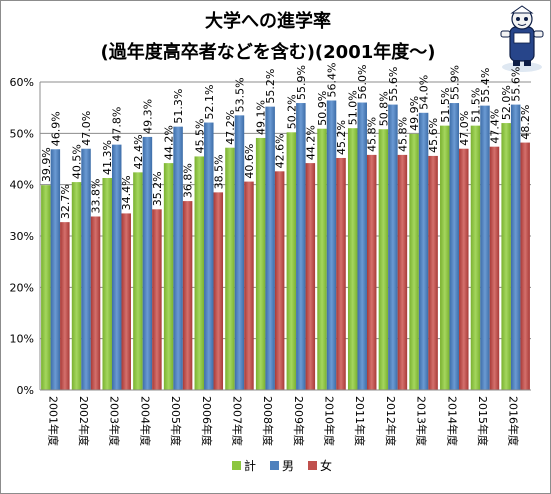  Describe the element at coordinates (522, 38) in the screenshot. I see `mascot-illustration` at that location.